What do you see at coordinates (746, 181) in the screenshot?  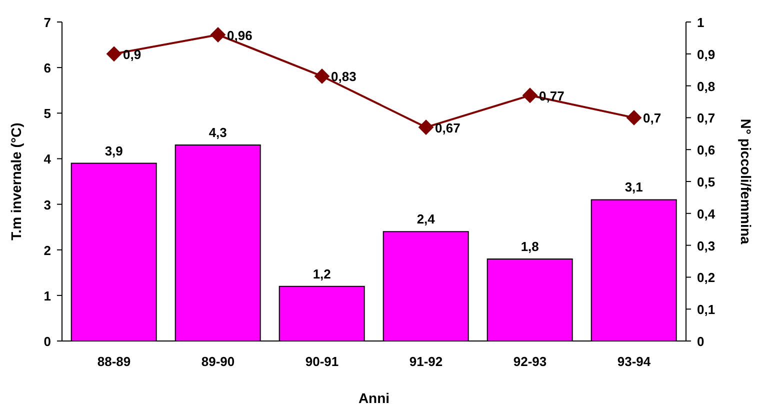 I see `y2-axis-title: N° piccoli/femmina` at bounding box center [746, 181].